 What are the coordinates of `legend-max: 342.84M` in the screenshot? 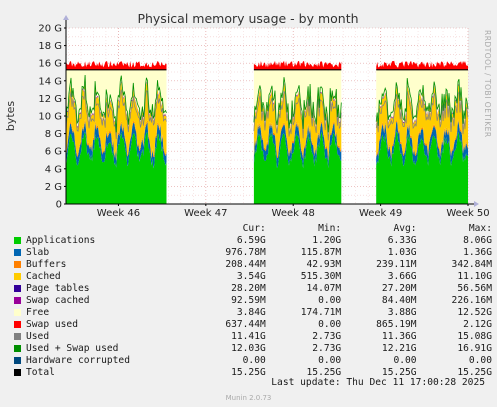 It's located at (471, 264).